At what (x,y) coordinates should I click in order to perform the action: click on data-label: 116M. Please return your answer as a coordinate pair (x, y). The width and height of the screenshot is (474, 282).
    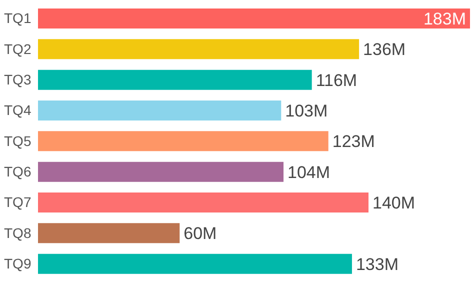
    Looking at the image, I should click on (337, 80).